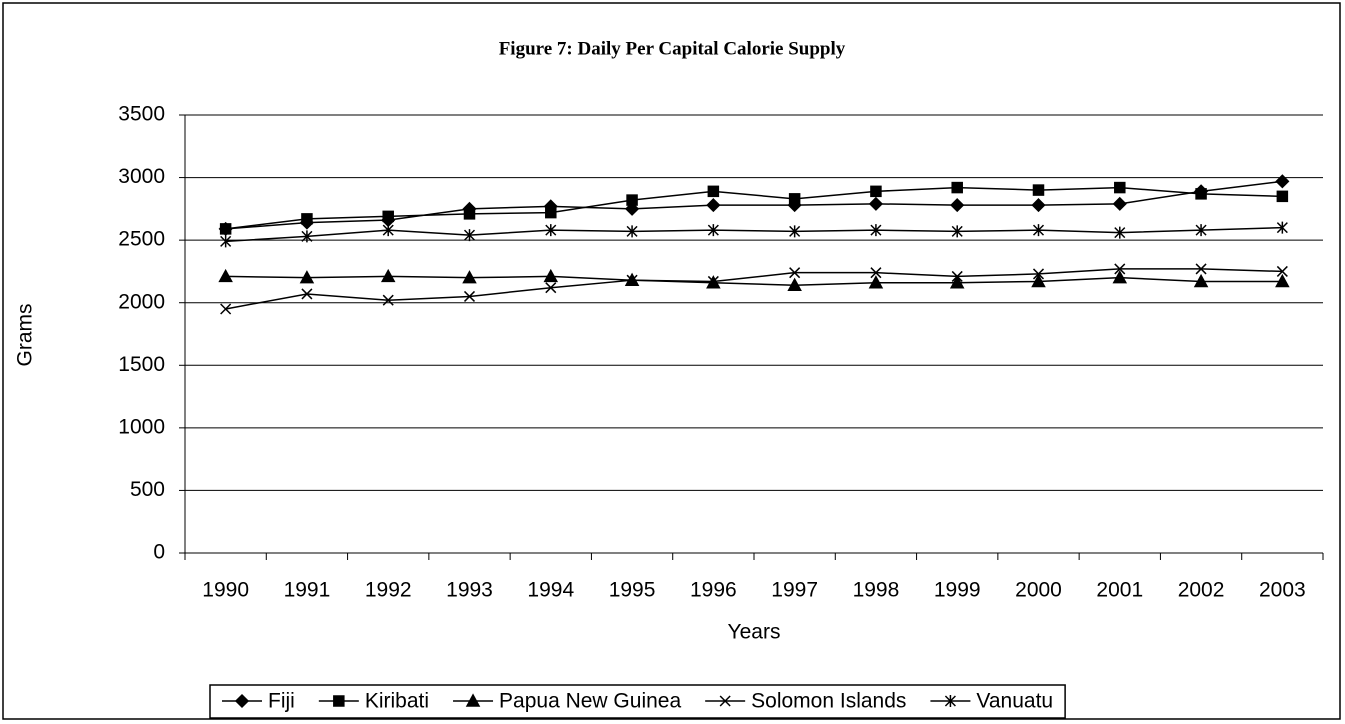 Image resolution: width=1345 pixels, height=724 pixels. I want to click on y-tick-label: 0, so click(159, 552).